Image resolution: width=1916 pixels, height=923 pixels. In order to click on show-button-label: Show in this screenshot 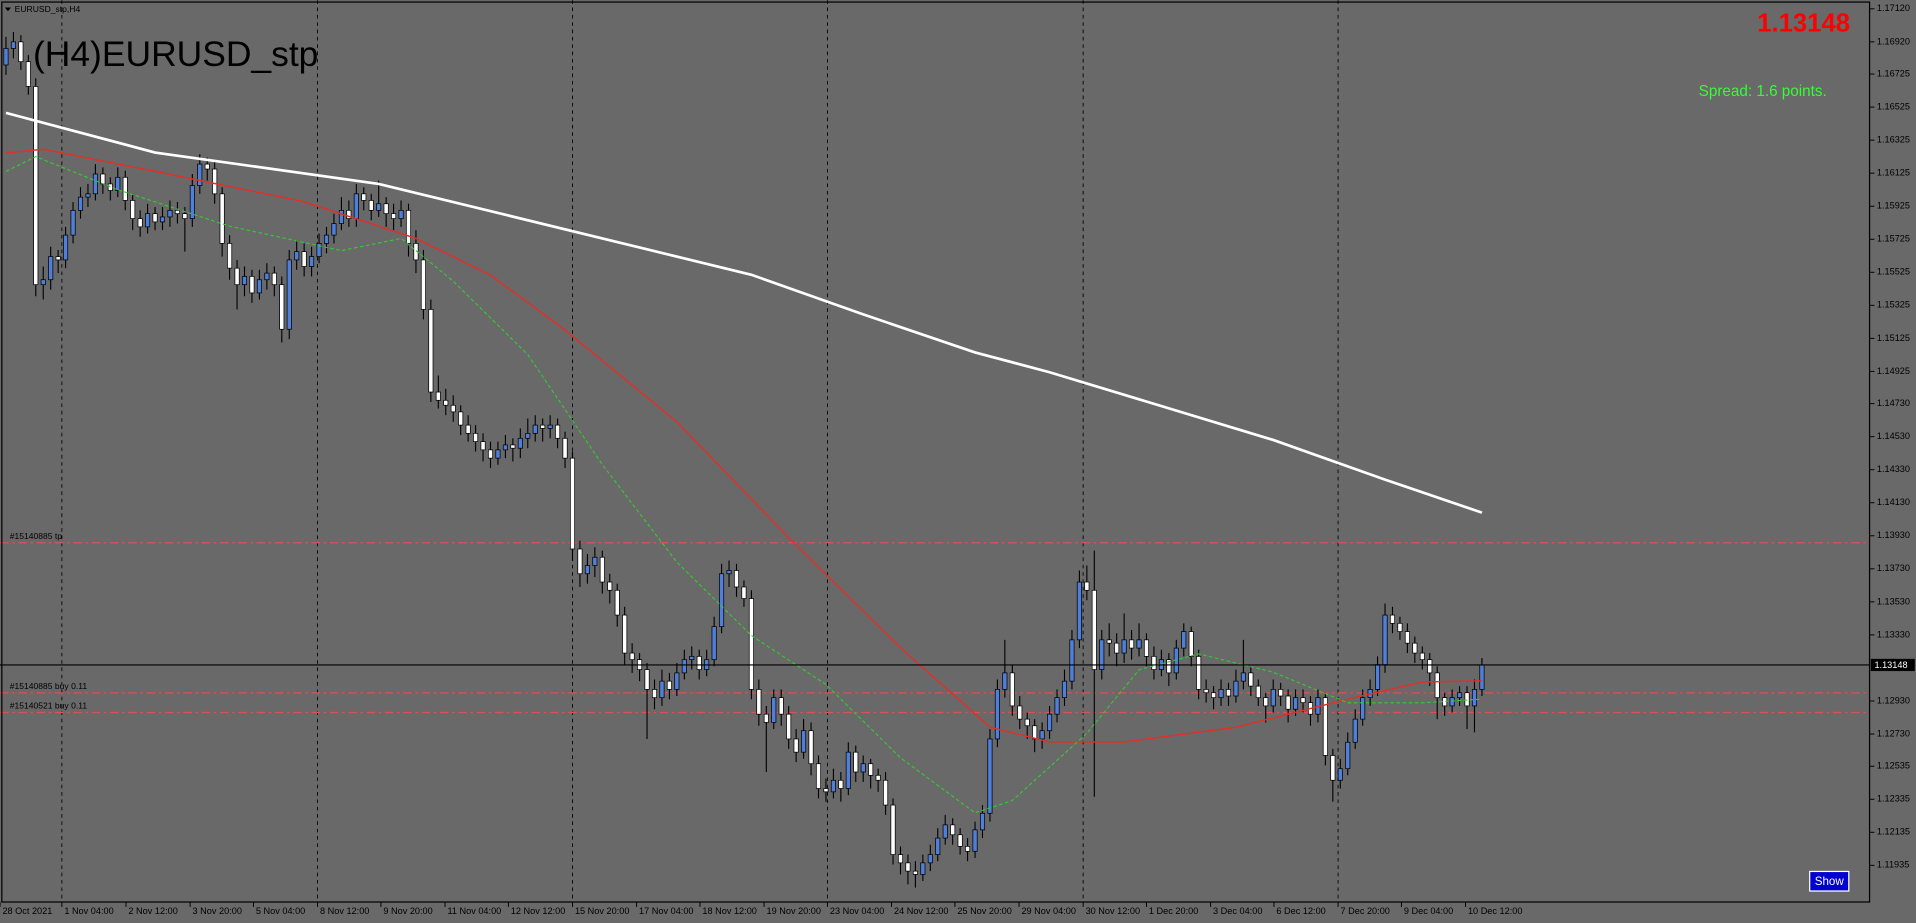, I will do `click(1830, 881)`.